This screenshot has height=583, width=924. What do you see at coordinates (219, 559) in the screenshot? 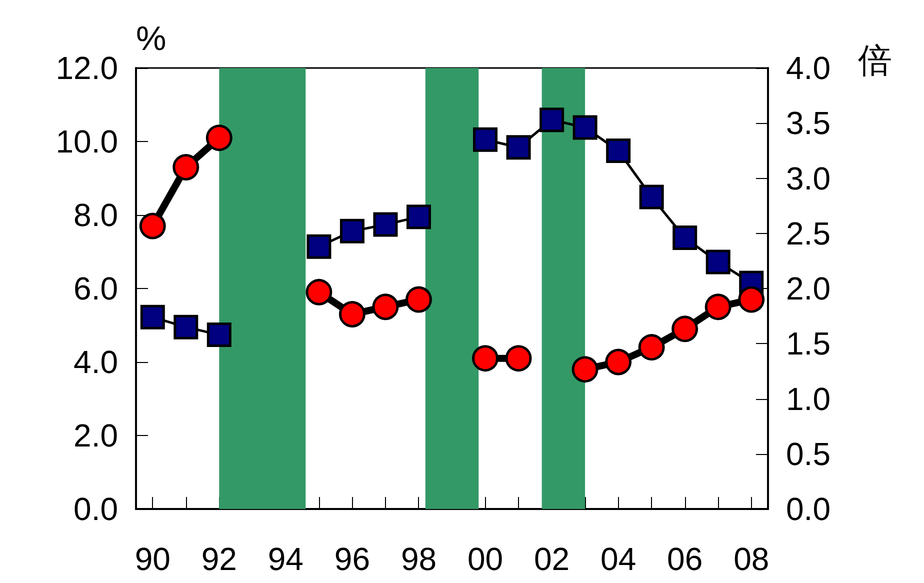
I see `x-tick-label: 92` at bounding box center [219, 559].